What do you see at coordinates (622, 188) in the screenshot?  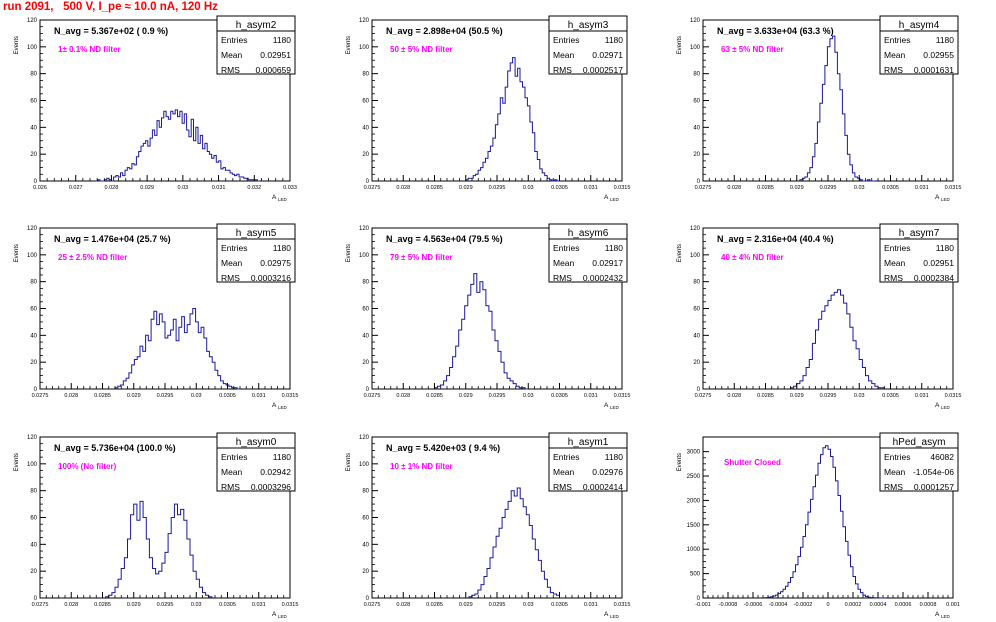 I see `x-tick-label: 0.0315` at bounding box center [622, 188].